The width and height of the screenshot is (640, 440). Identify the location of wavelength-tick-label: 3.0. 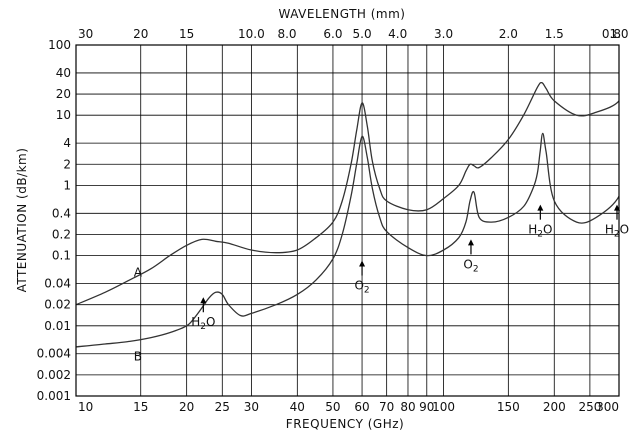
(443, 34).